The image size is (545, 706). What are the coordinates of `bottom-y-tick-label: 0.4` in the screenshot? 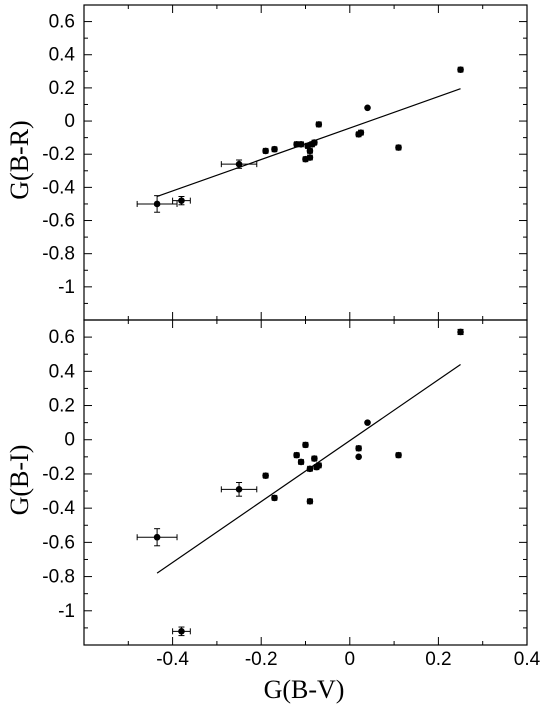 It's located at (62, 371).